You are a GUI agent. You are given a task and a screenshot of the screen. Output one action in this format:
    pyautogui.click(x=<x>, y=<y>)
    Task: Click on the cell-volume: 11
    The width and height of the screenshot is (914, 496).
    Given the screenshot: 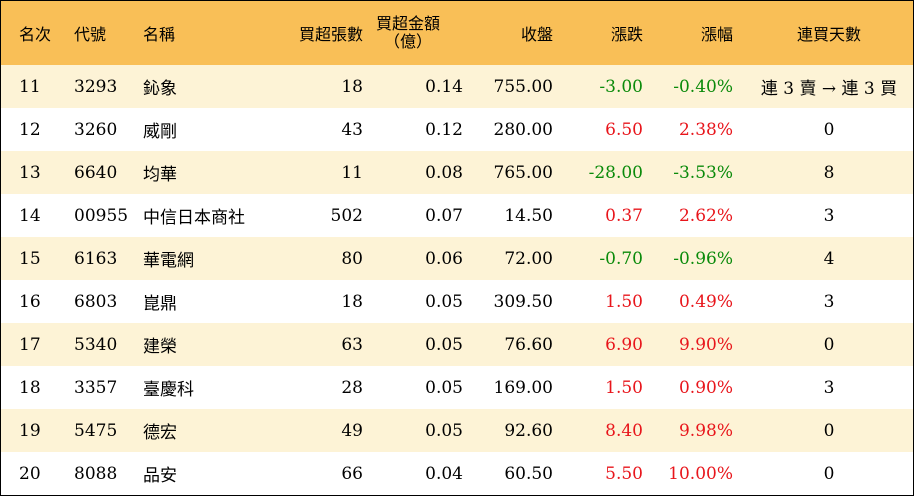 What is the action you would take?
    pyautogui.click(x=352, y=172)
    